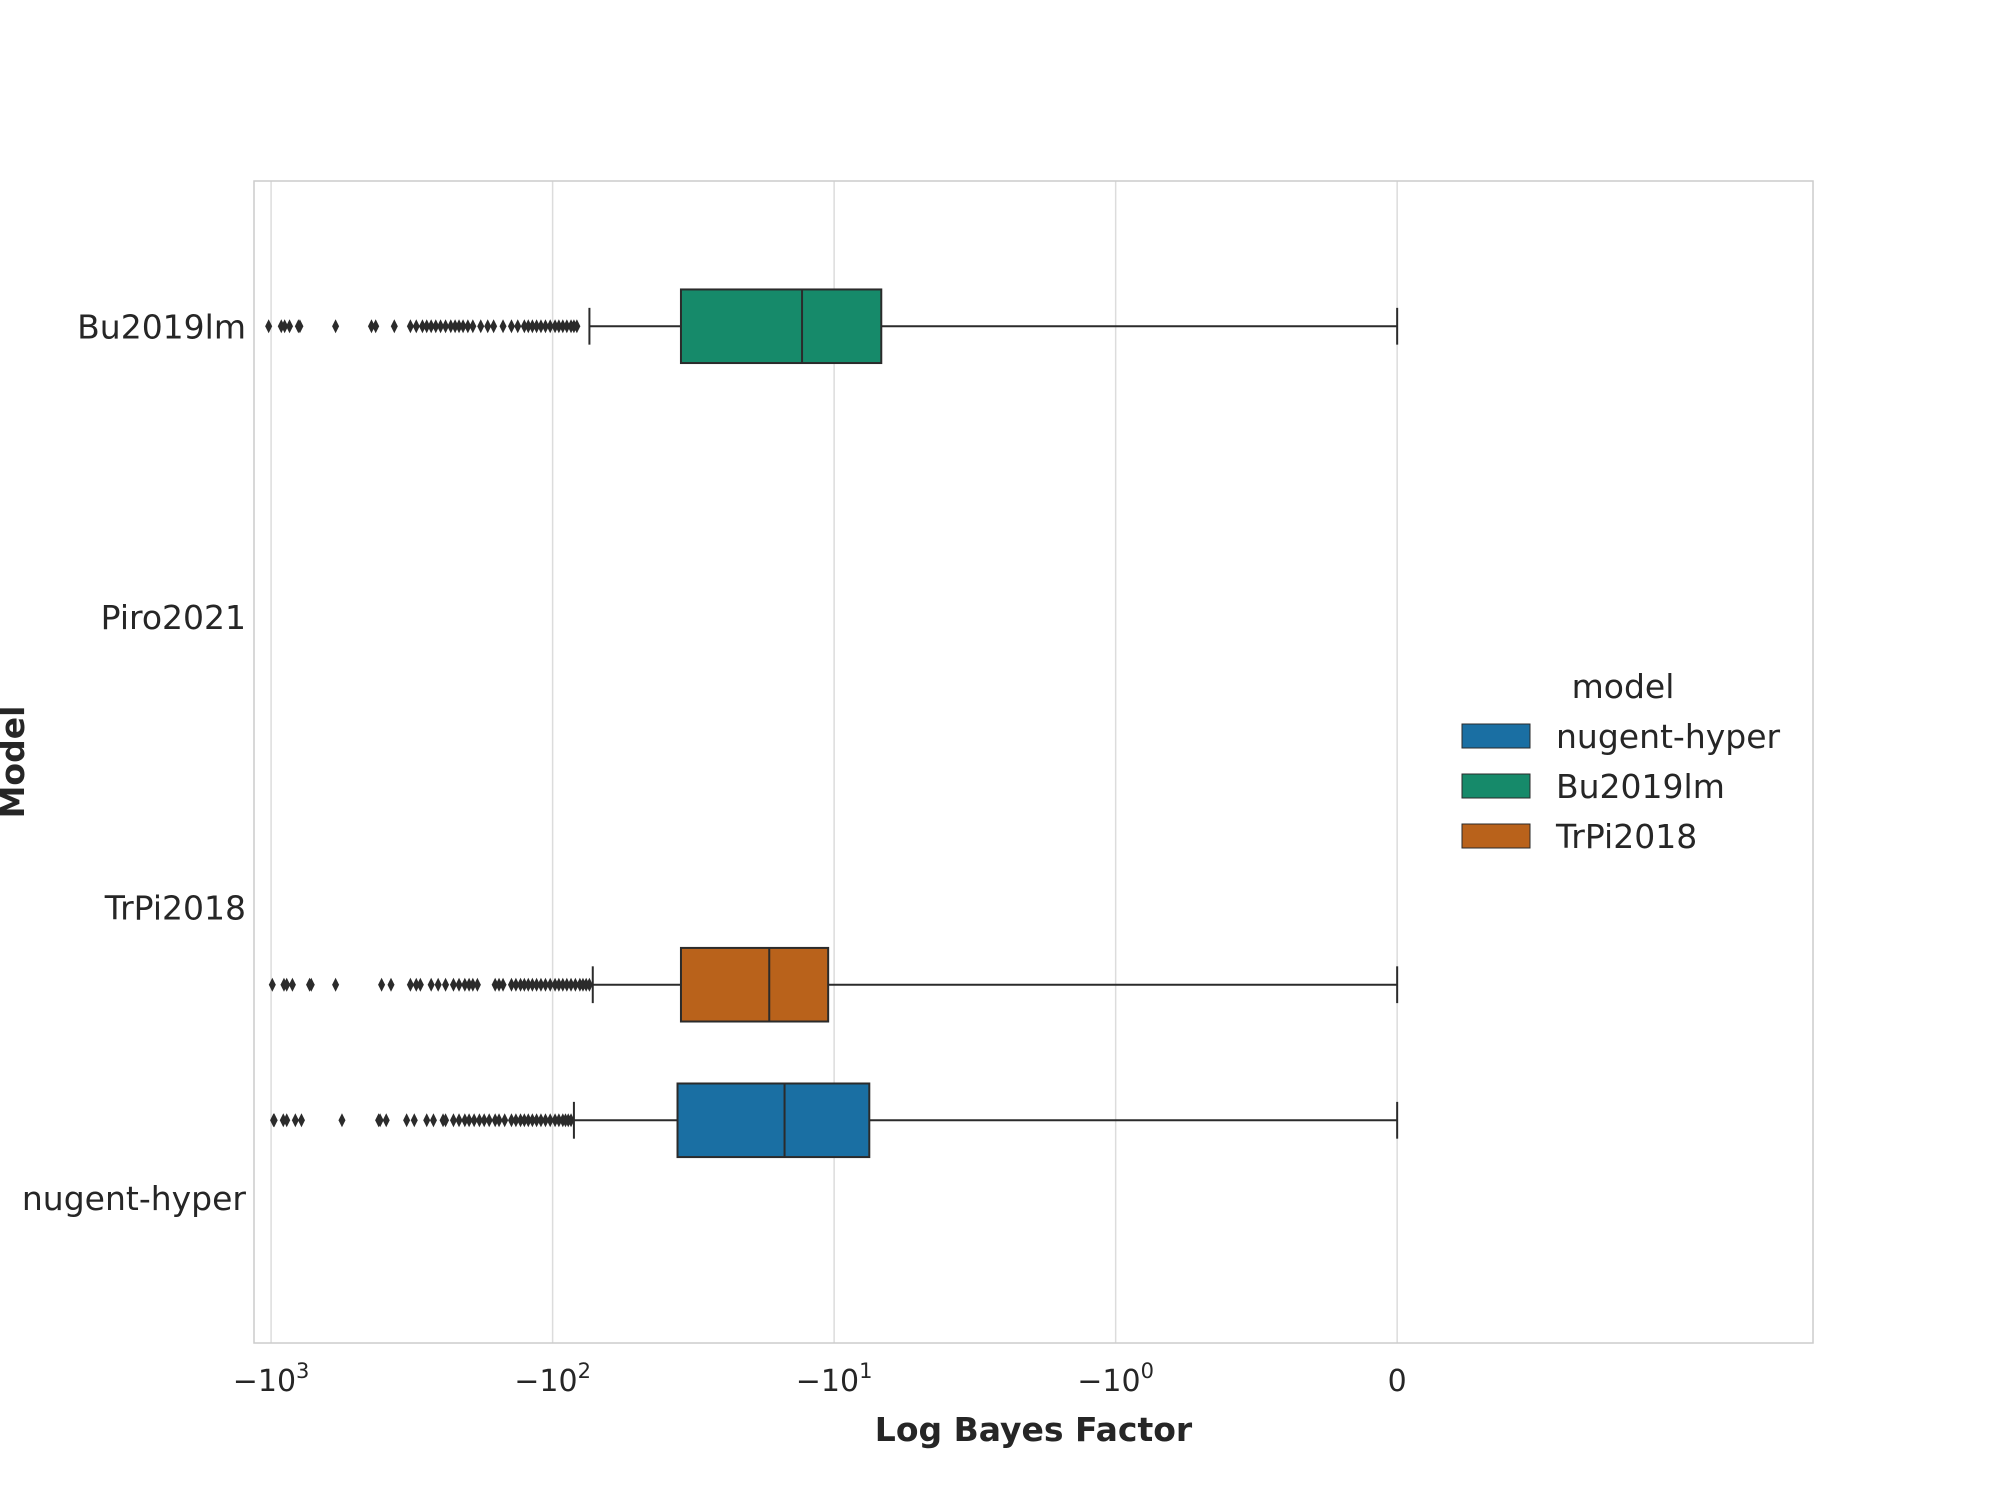  I want to click on x-axis-ticks: −103 −102 −101 −100 0, so click(820, 1379).